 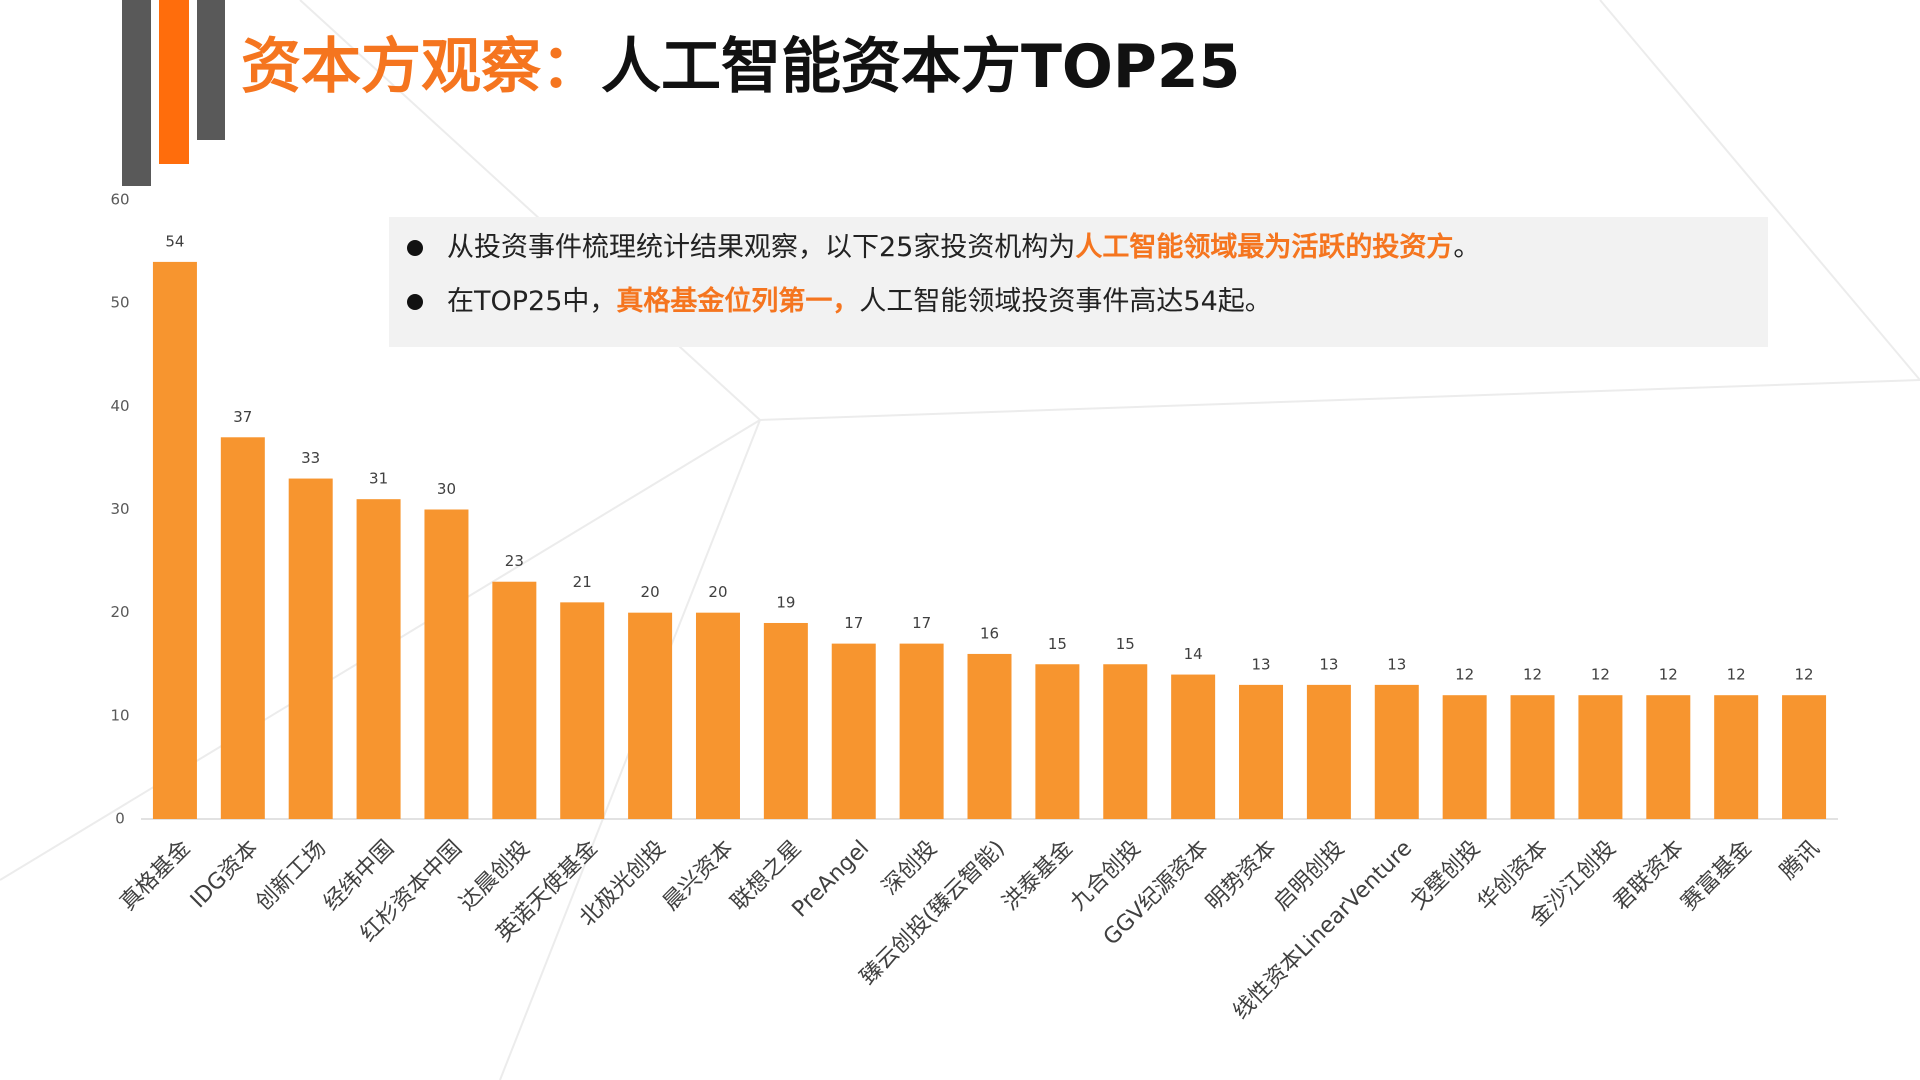 What do you see at coordinates (119, 406) in the screenshot?
I see `y-tick-label: 40` at bounding box center [119, 406].